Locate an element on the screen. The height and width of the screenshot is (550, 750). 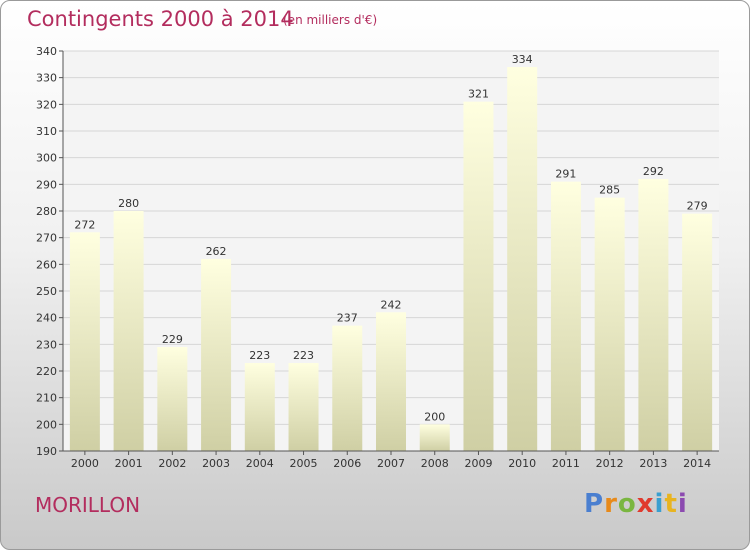
x-tick-label: 2006 is located at coordinates (347, 463).